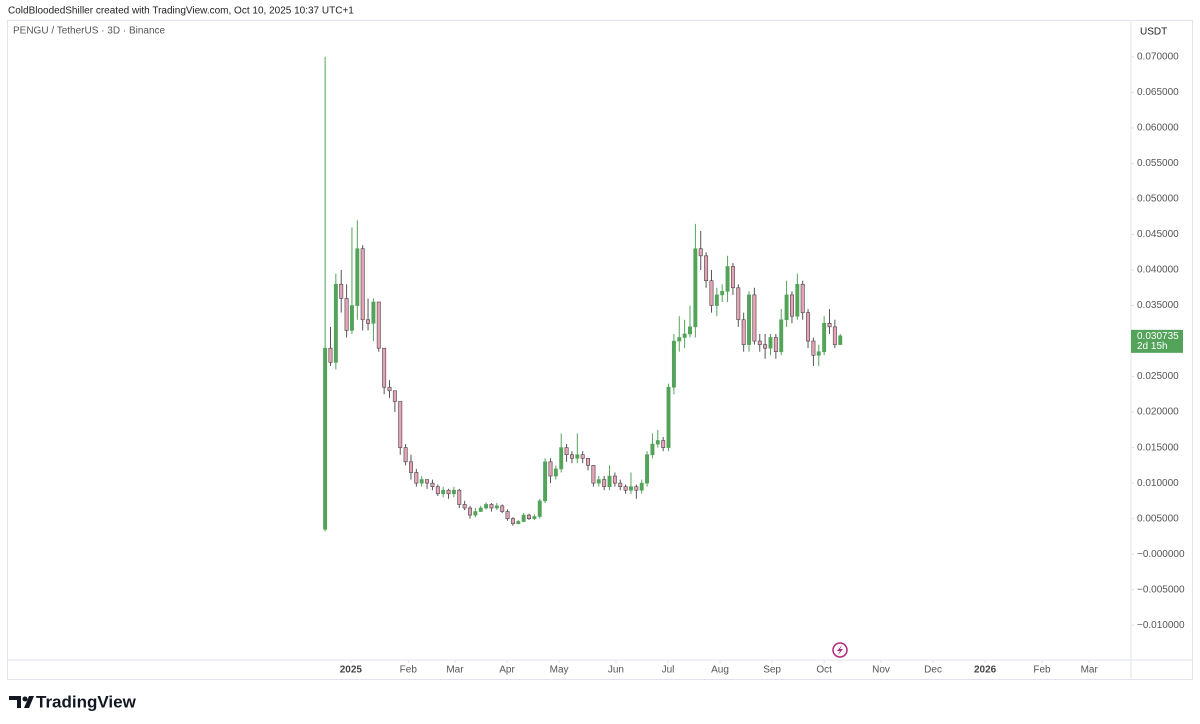  Describe the element at coordinates (351, 670) in the screenshot. I see `x-tick-label: 2025` at that location.